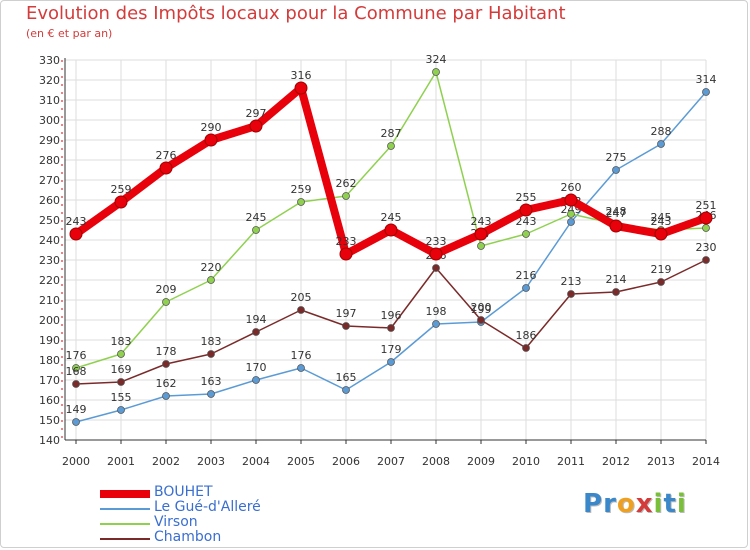  Describe the element at coordinates (49, 280) in the screenshot. I see `y-tick-label: 220` at that location.